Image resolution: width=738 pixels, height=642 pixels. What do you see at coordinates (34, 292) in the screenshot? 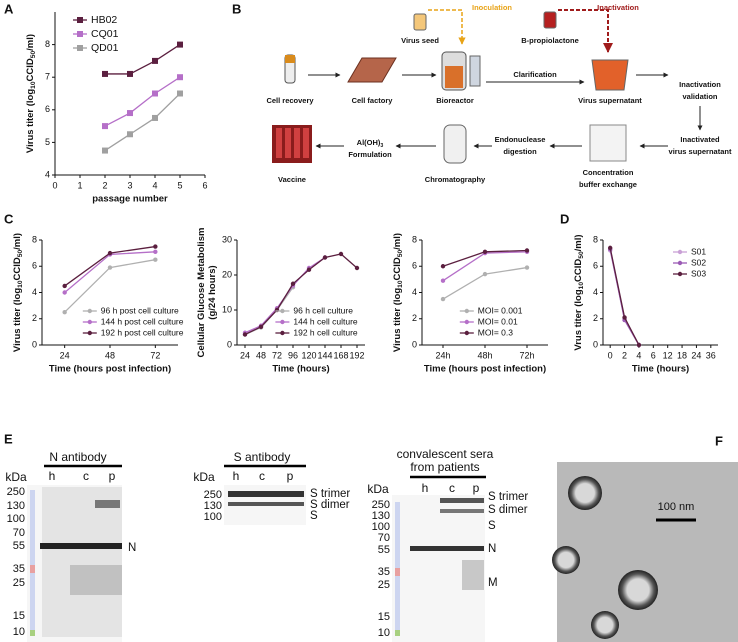
I see `y-tick-label: 4` at bounding box center [34, 292].